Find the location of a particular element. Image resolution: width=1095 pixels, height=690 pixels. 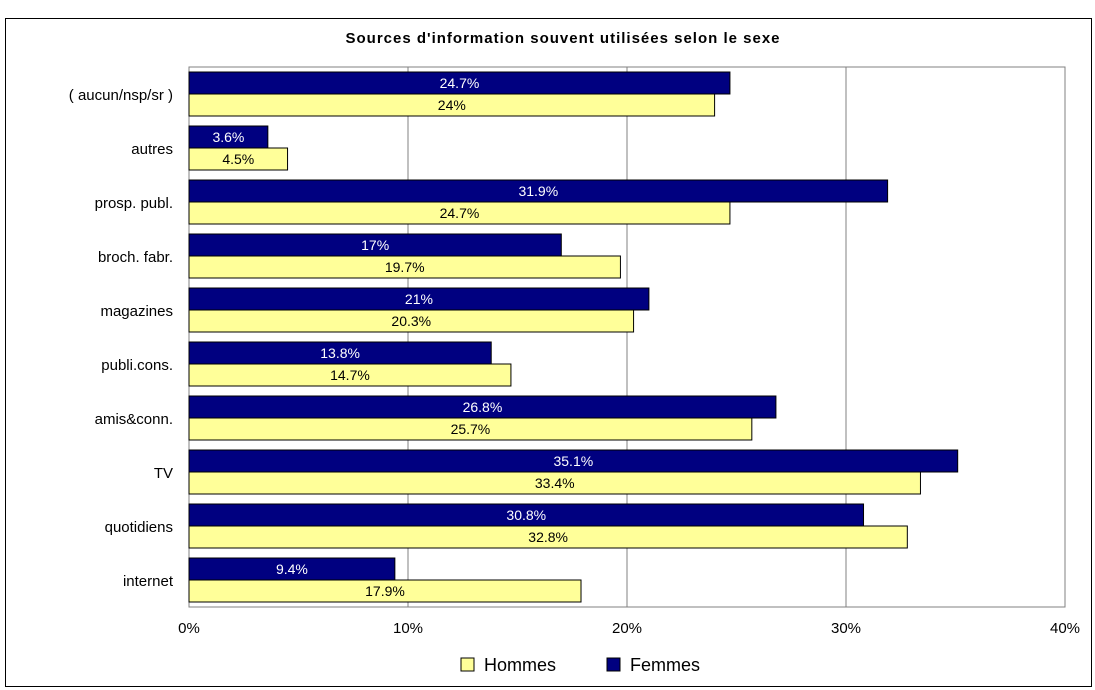

data-label-hommes: 17.9% is located at coordinates (385, 591).